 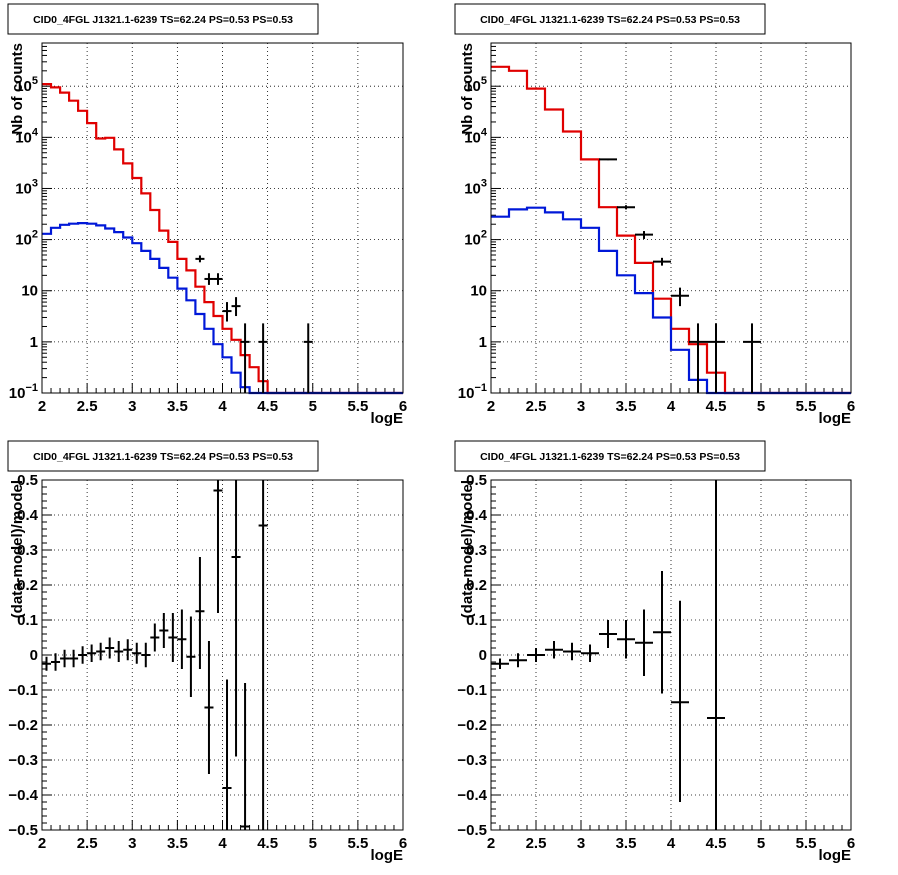 What do you see at coordinates (17, 549) in the screenshot?
I see `y-axis-label: (data-model)/model` at bounding box center [17, 549].